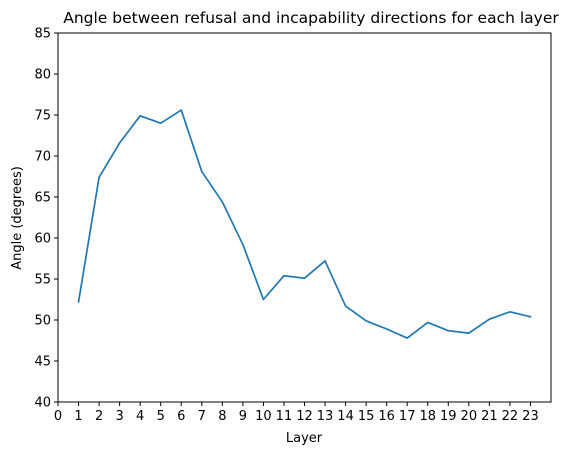 This screenshot has height=459, width=580. I want to click on x-tick-label: 23, so click(530, 416).